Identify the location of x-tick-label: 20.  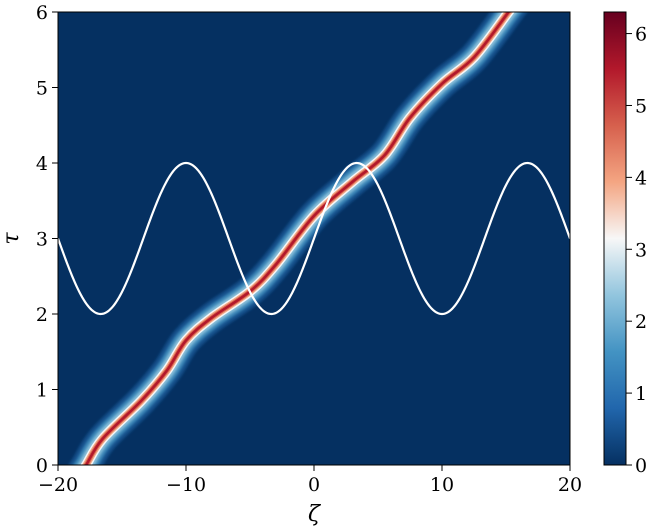
(570, 485).